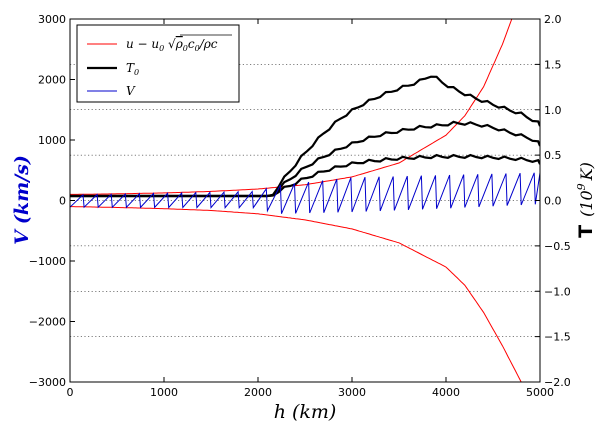 This screenshot has width=600, height=425. What do you see at coordinates (553, 64) in the screenshot?
I see `y-right-tick-label-7: 1.5` at bounding box center [553, 64].